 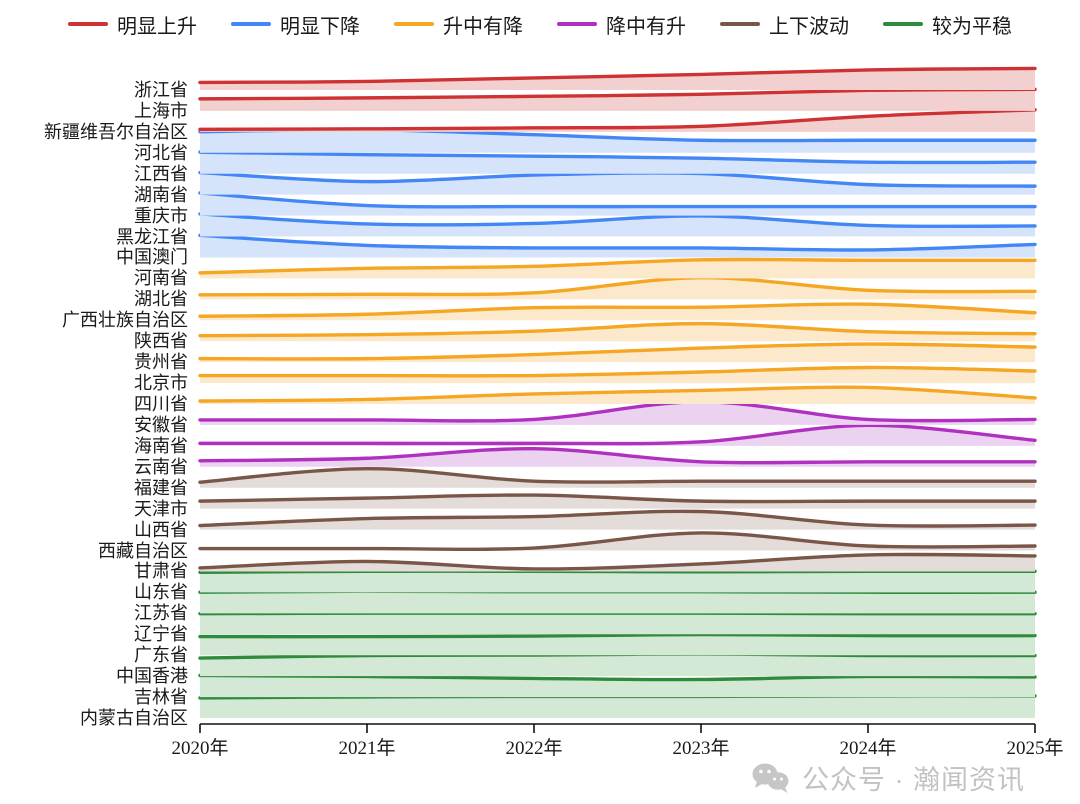 I want to click on y-axis-label: 北京市, so click(x=161, y=383).